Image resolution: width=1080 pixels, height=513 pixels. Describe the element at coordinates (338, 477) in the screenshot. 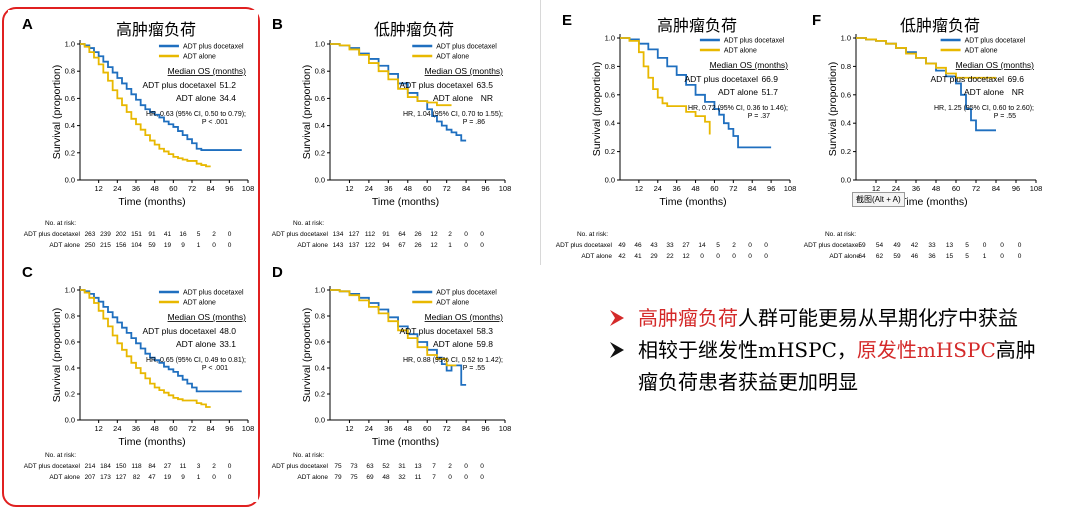

I see `risk-value: 79` at that location.